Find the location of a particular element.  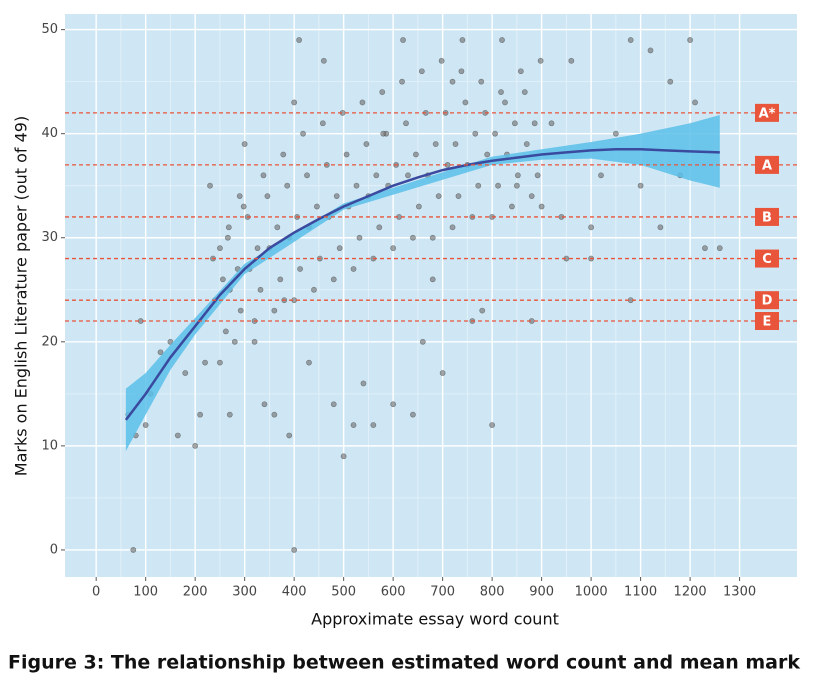

grade-label: D is located at coordinates (767, 301).